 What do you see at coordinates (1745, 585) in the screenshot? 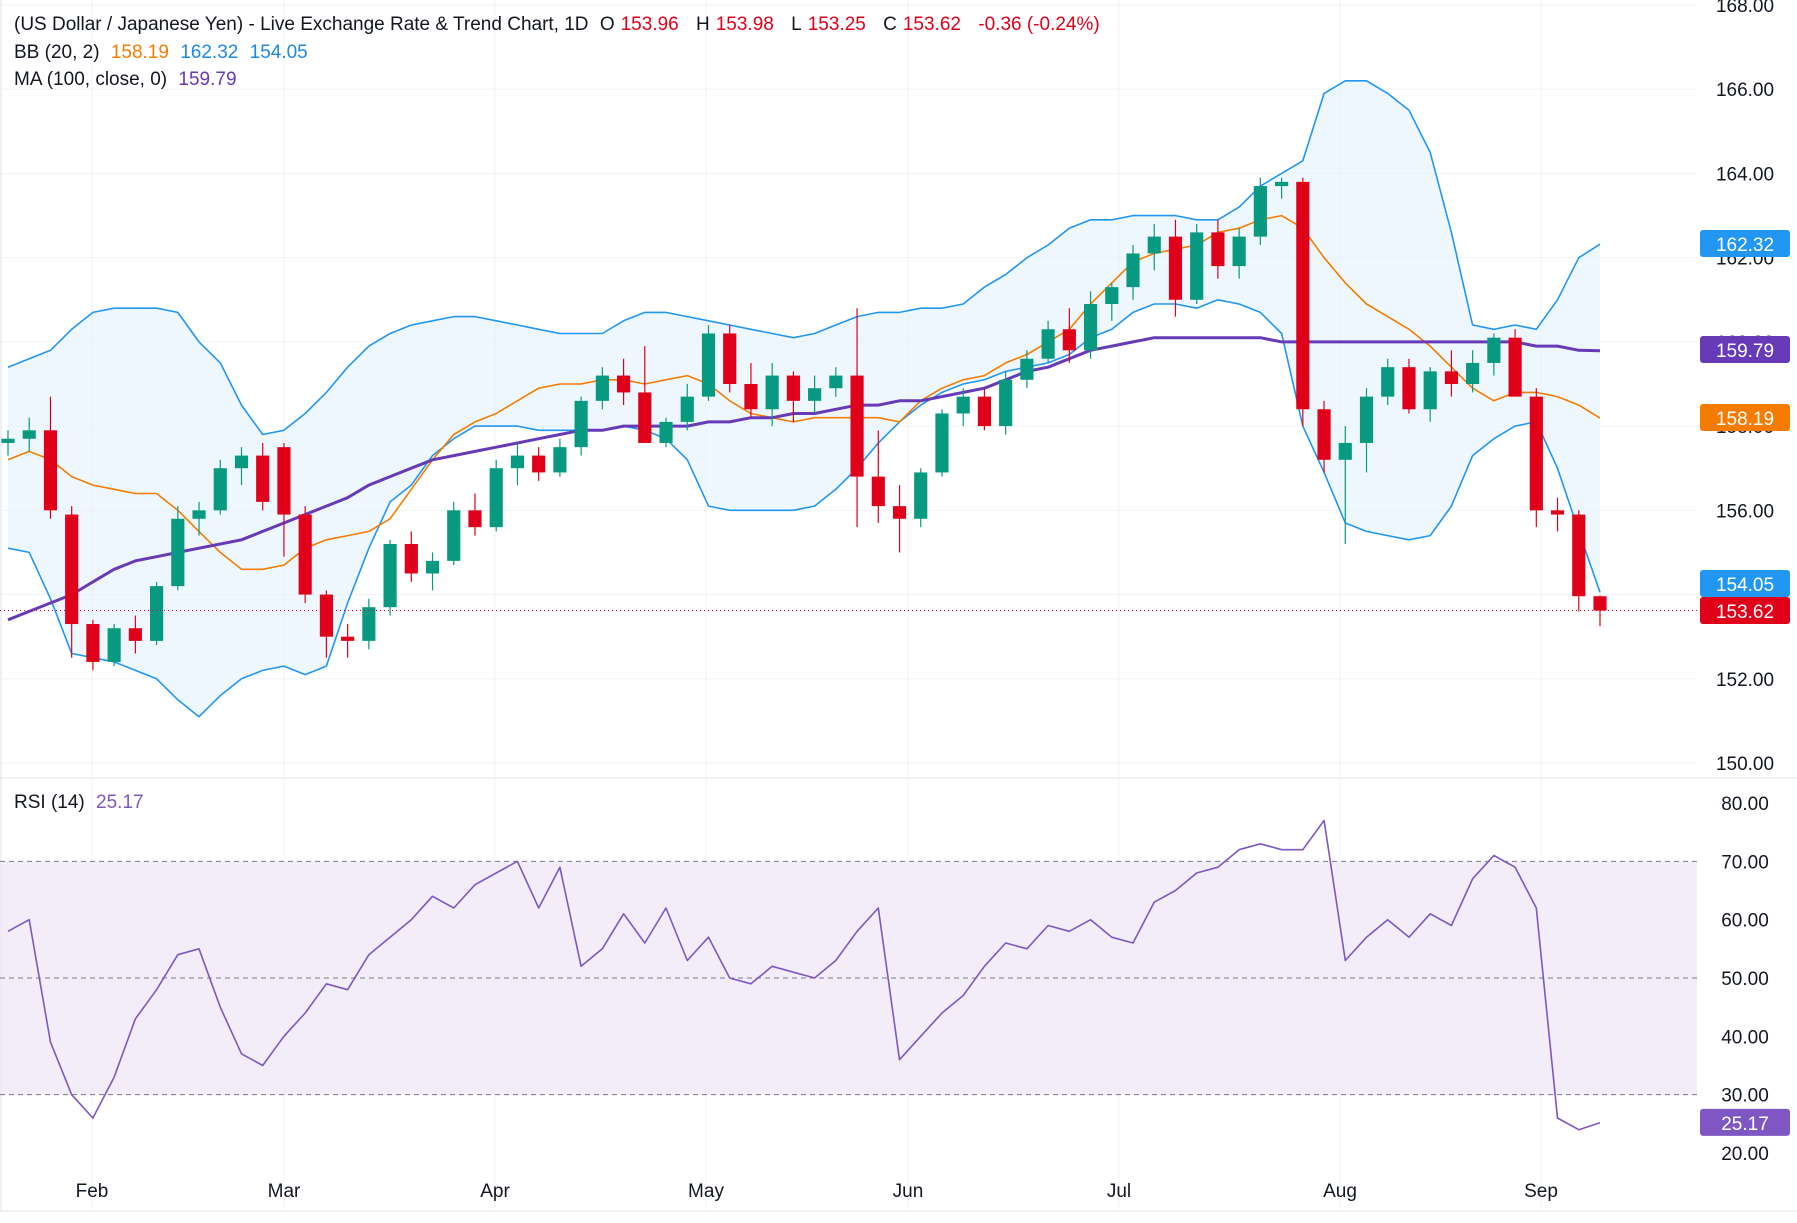
I see `price-badge-label: 154.05` at bounding box center [1745, 585].